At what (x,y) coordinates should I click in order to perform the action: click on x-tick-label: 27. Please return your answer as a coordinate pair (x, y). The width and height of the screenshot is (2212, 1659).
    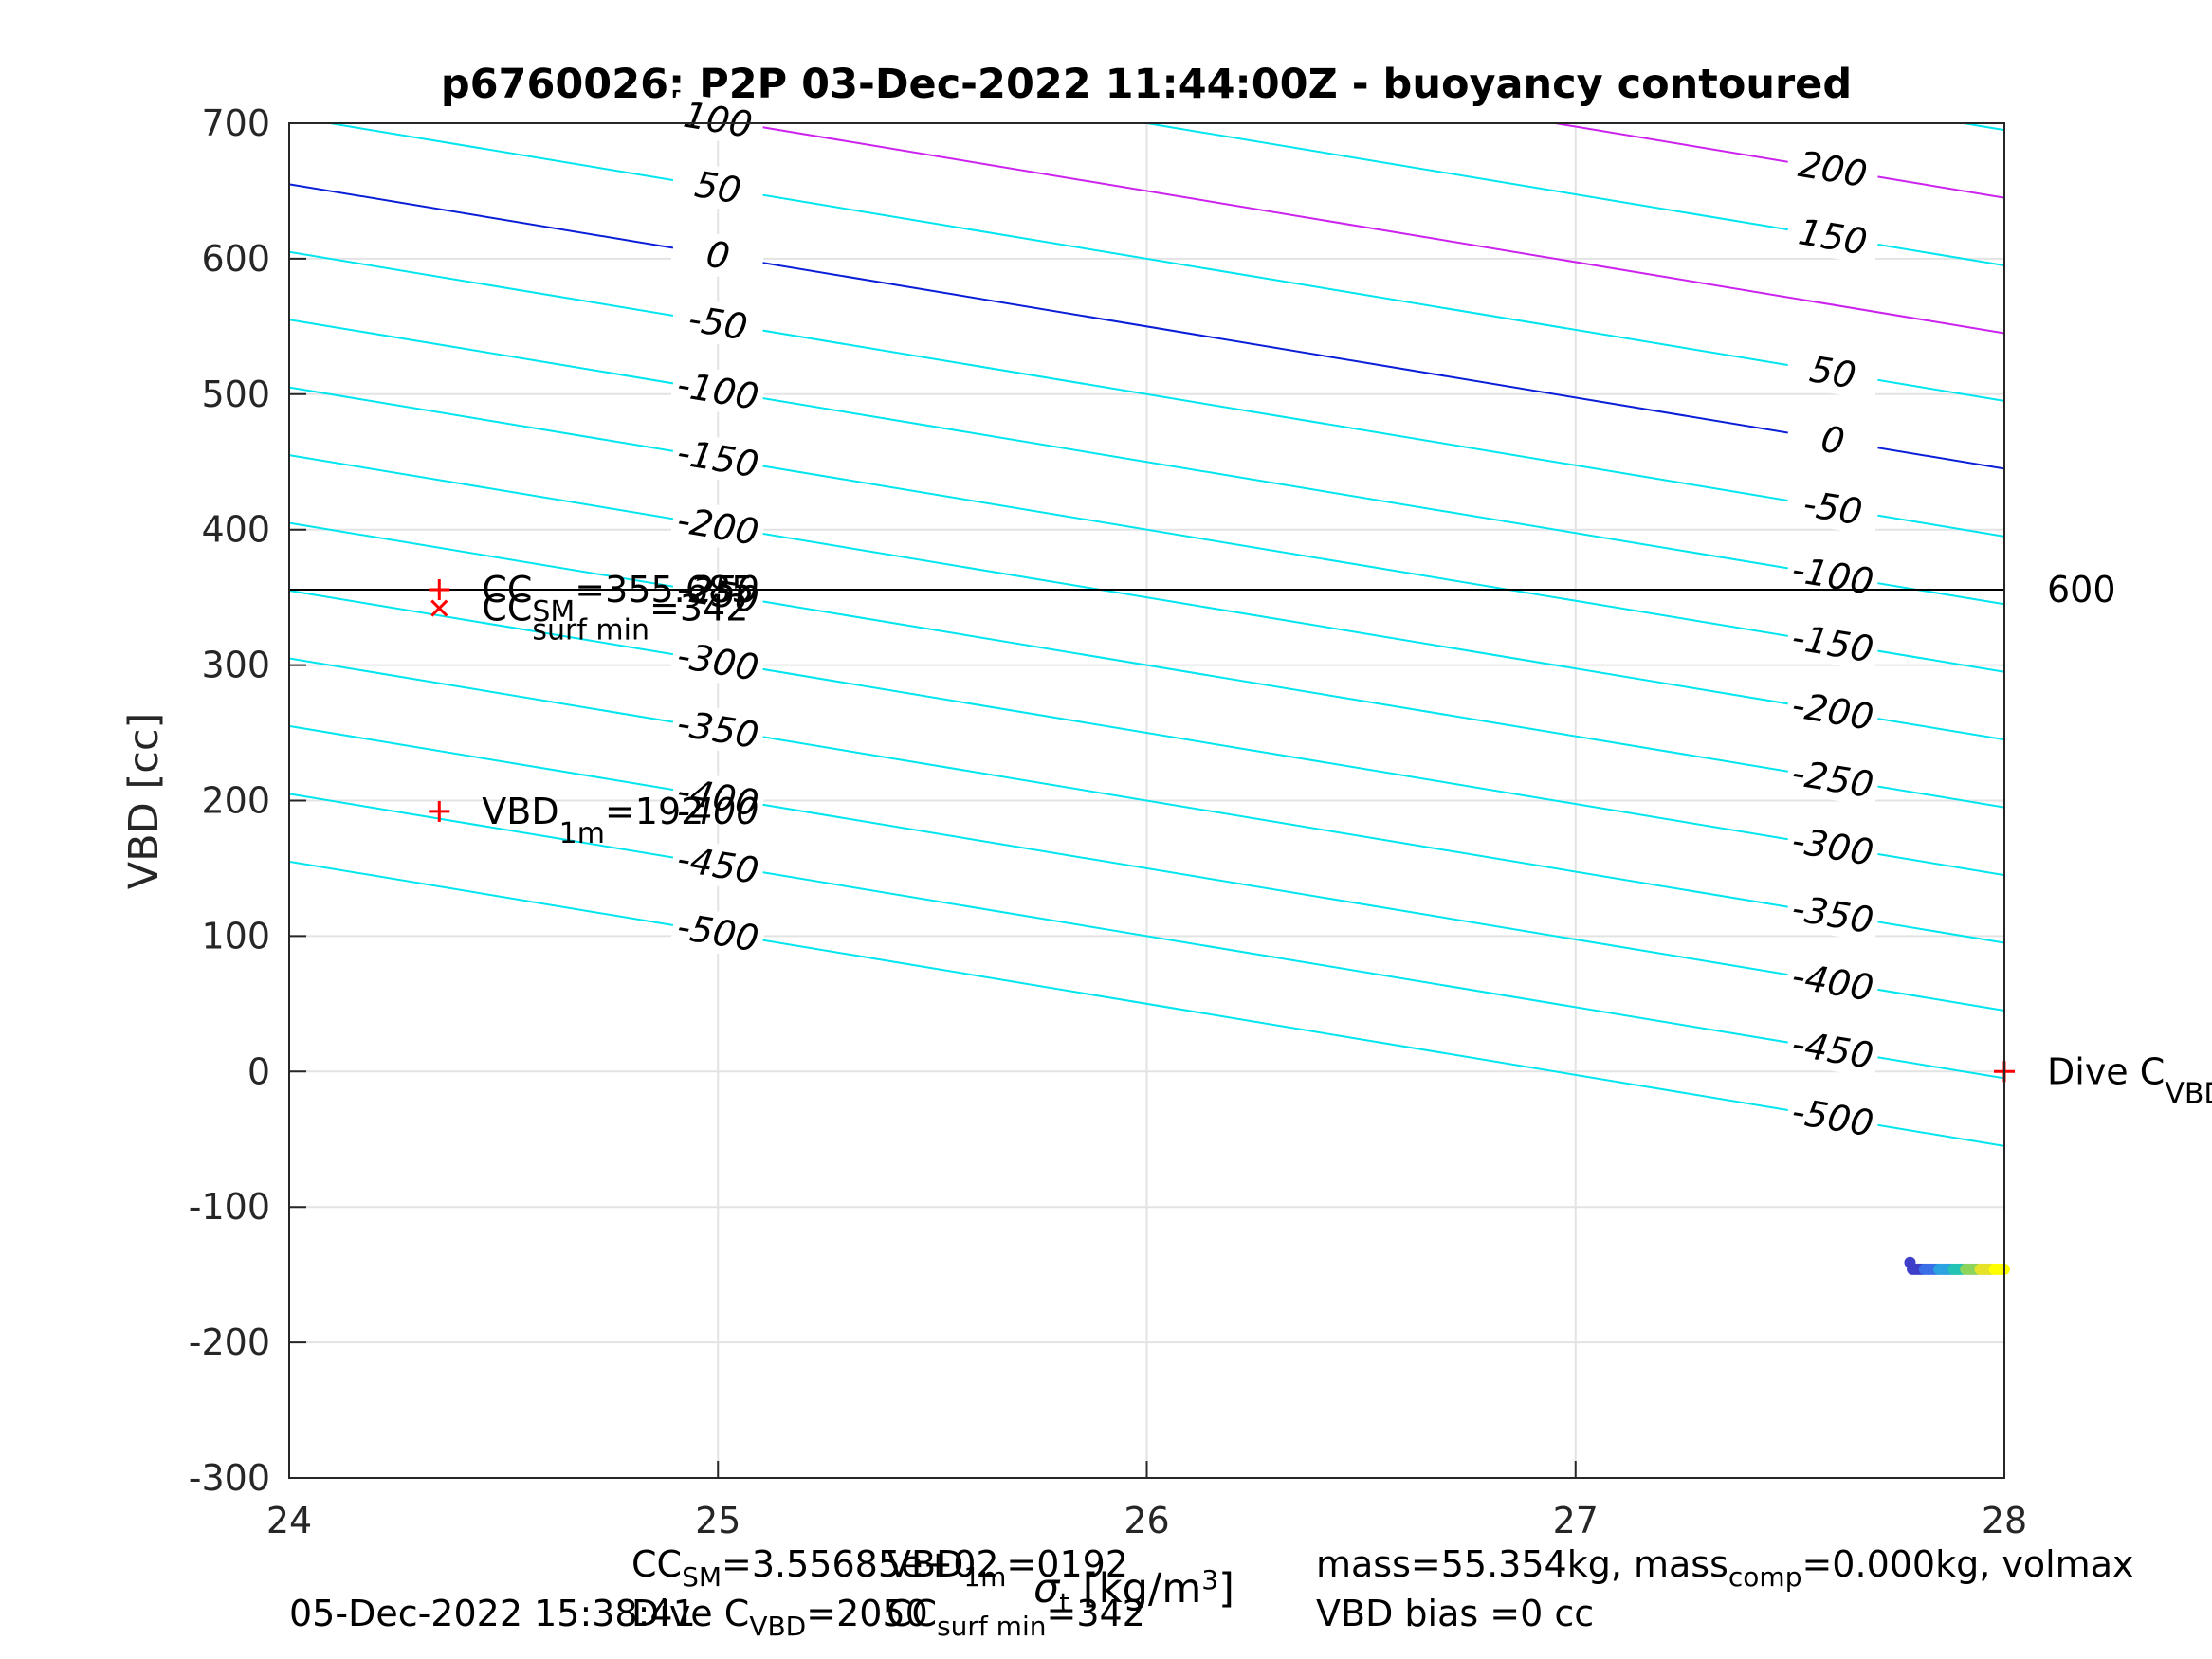
    Looking at the image, I should click on (1576, 1520).